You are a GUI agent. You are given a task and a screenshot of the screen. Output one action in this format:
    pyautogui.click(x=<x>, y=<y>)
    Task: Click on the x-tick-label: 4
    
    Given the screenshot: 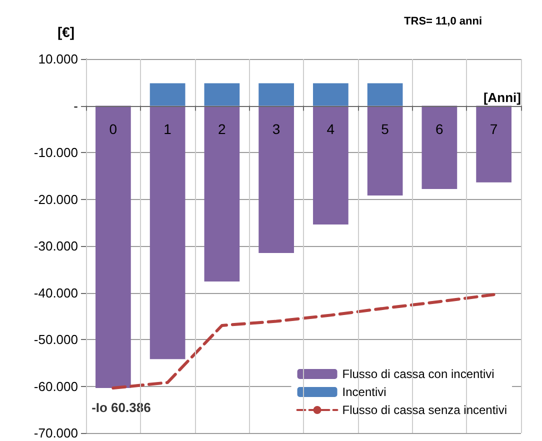 What is the action you would take?
    pyautogui.click(x=330, y=128)
    